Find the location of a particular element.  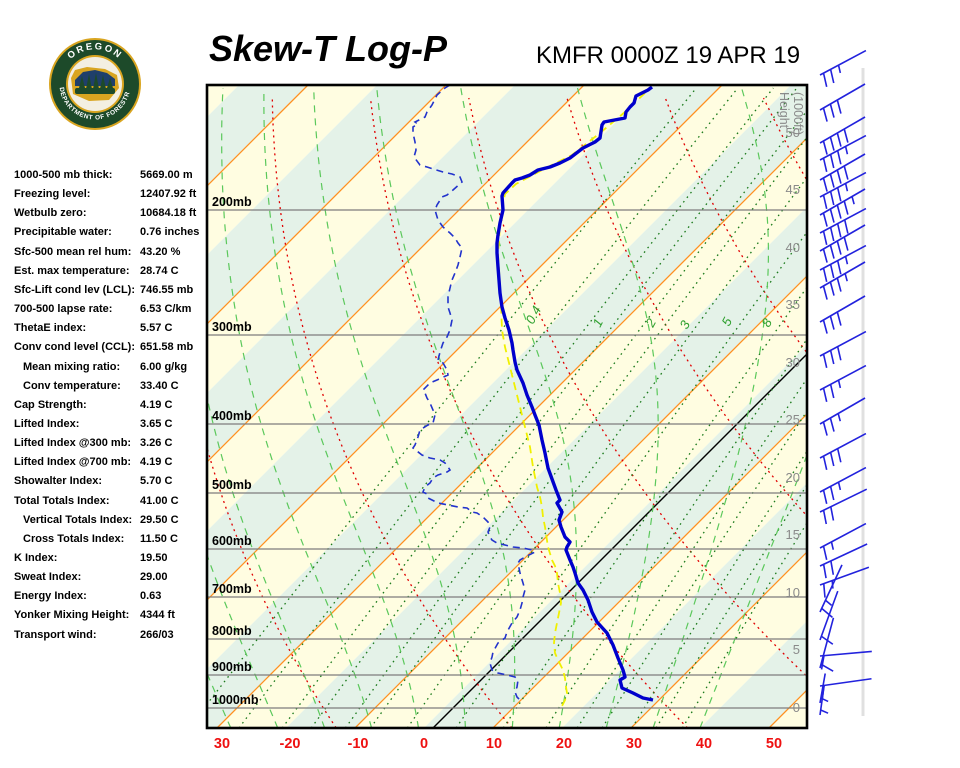

height-label: 10 is located at coordinates (793, 592).